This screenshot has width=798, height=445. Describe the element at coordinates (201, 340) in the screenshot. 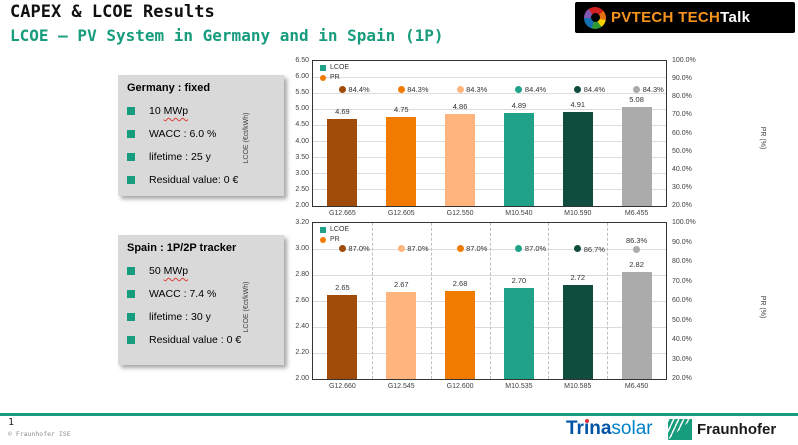

I see `info-item: Residual value : 0 €` at that location.